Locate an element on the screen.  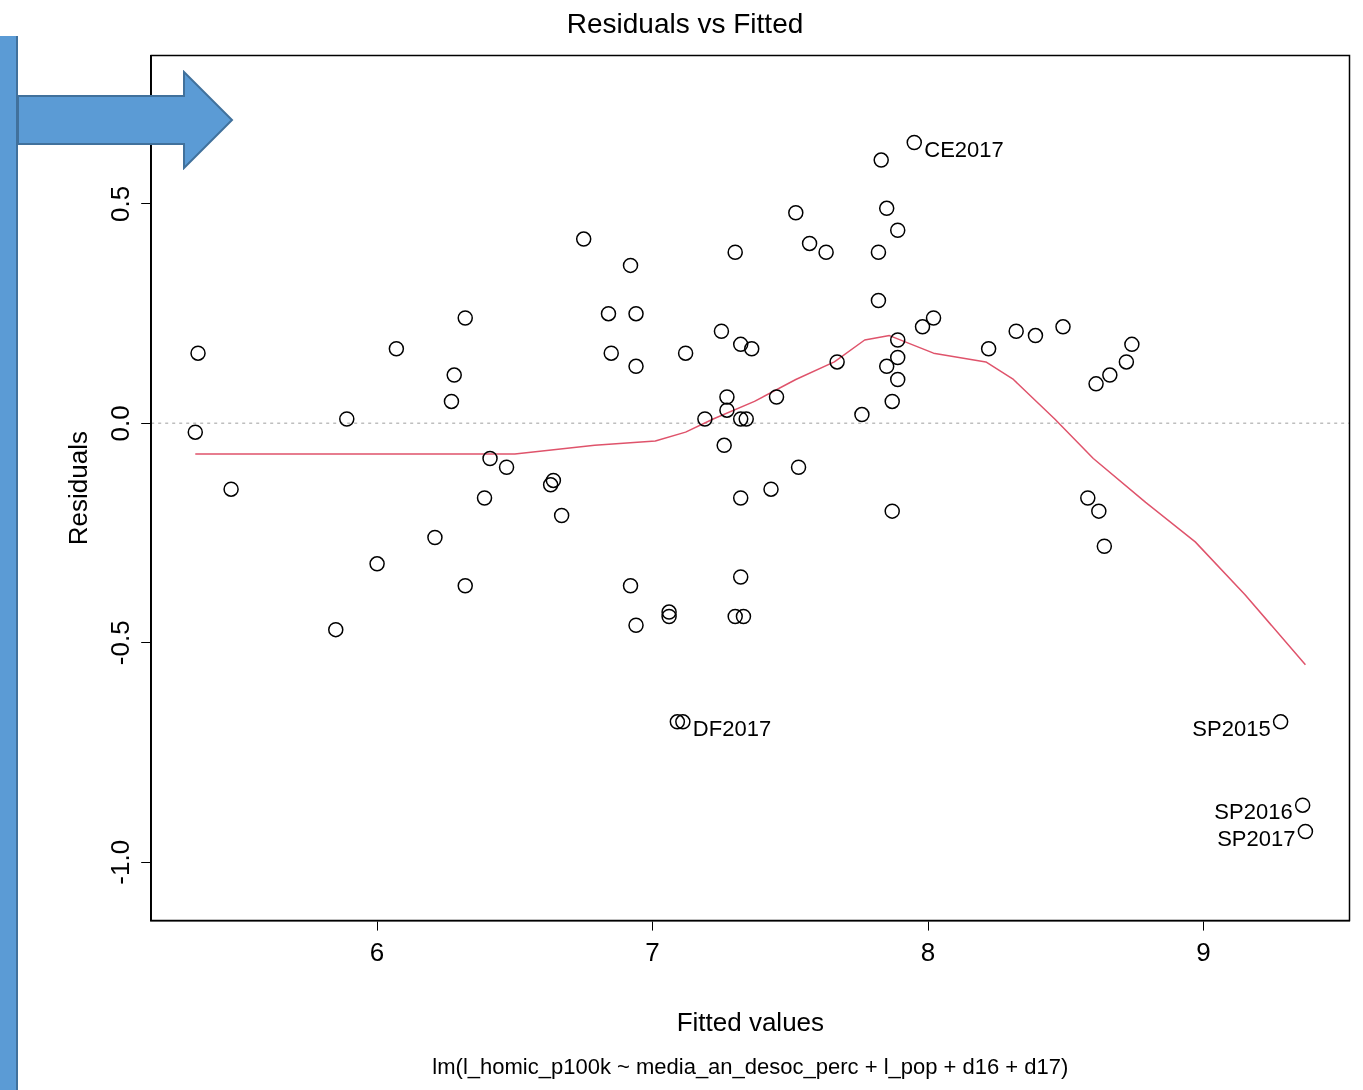
y-tick-label: -1.0 is located at coordinates (120, 862).